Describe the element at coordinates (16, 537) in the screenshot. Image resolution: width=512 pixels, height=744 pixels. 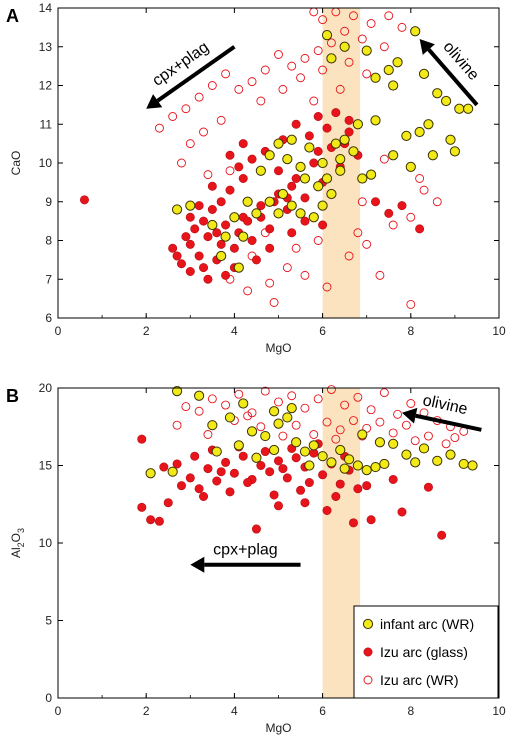
I see `y-label-part: O` at that location.